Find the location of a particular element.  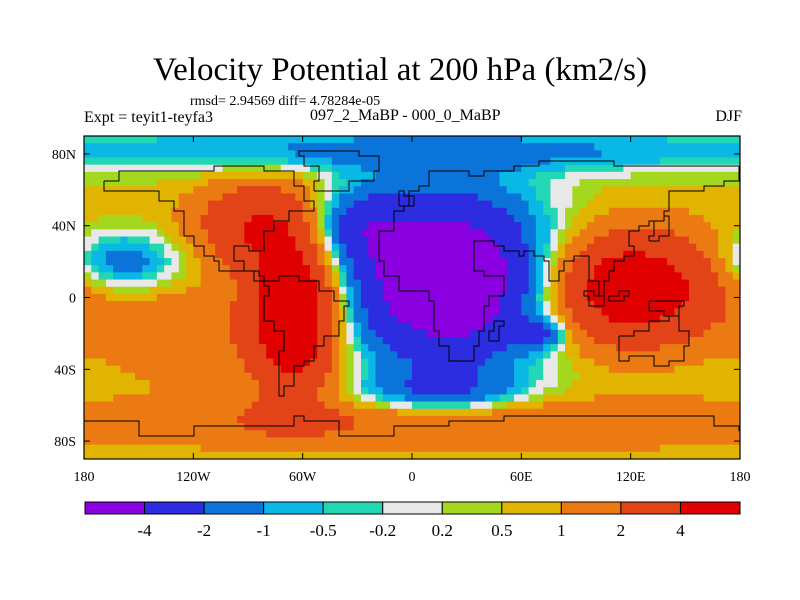

colorbar-swatch is located at coordinates (650, 508).